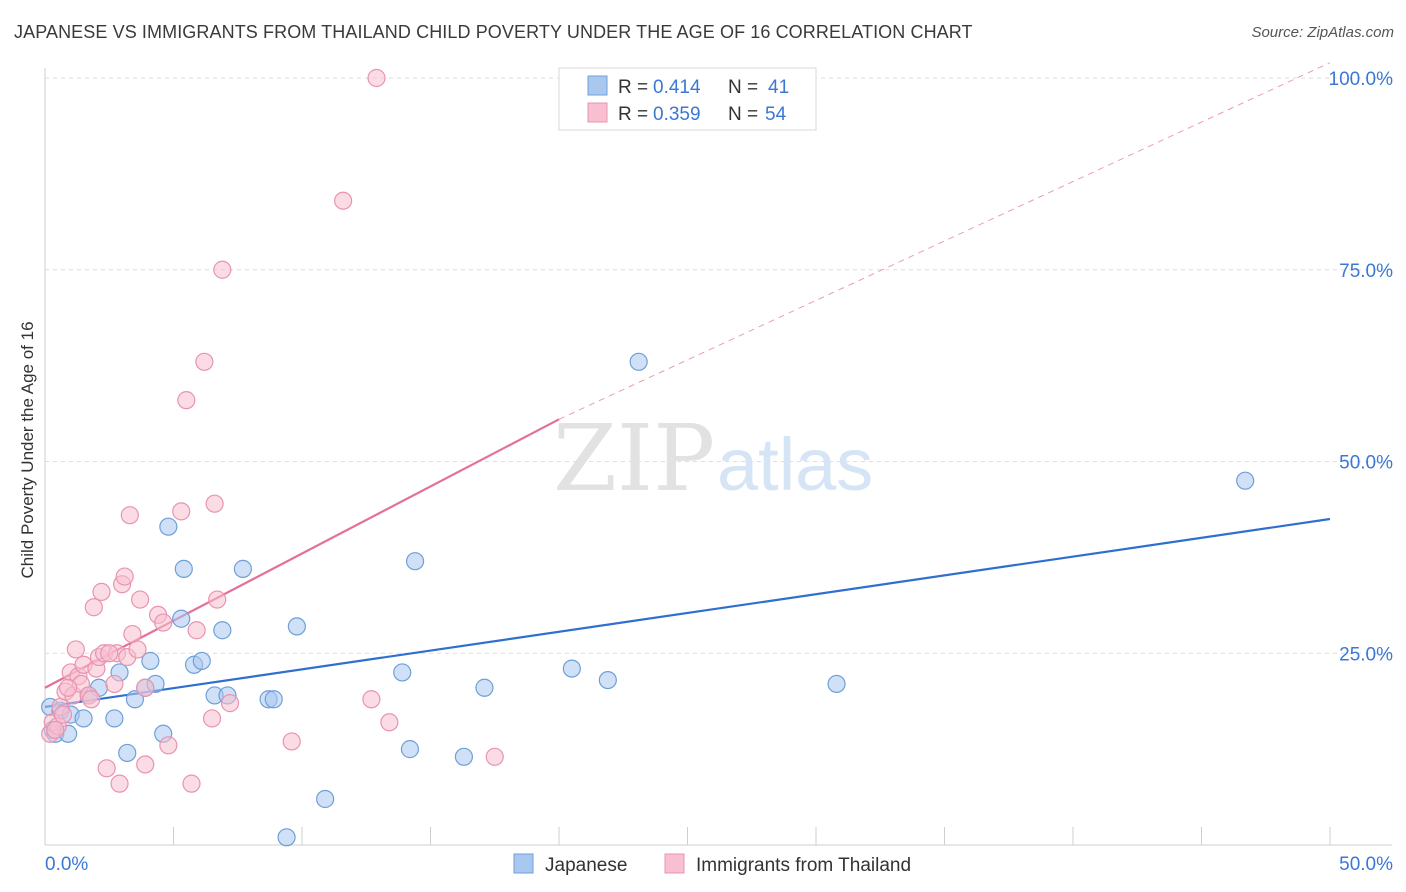 This screenshot has width=1406, height=892. I want to click on series-legend: Japanese Immigrants from Thailand, so click(712, 864).